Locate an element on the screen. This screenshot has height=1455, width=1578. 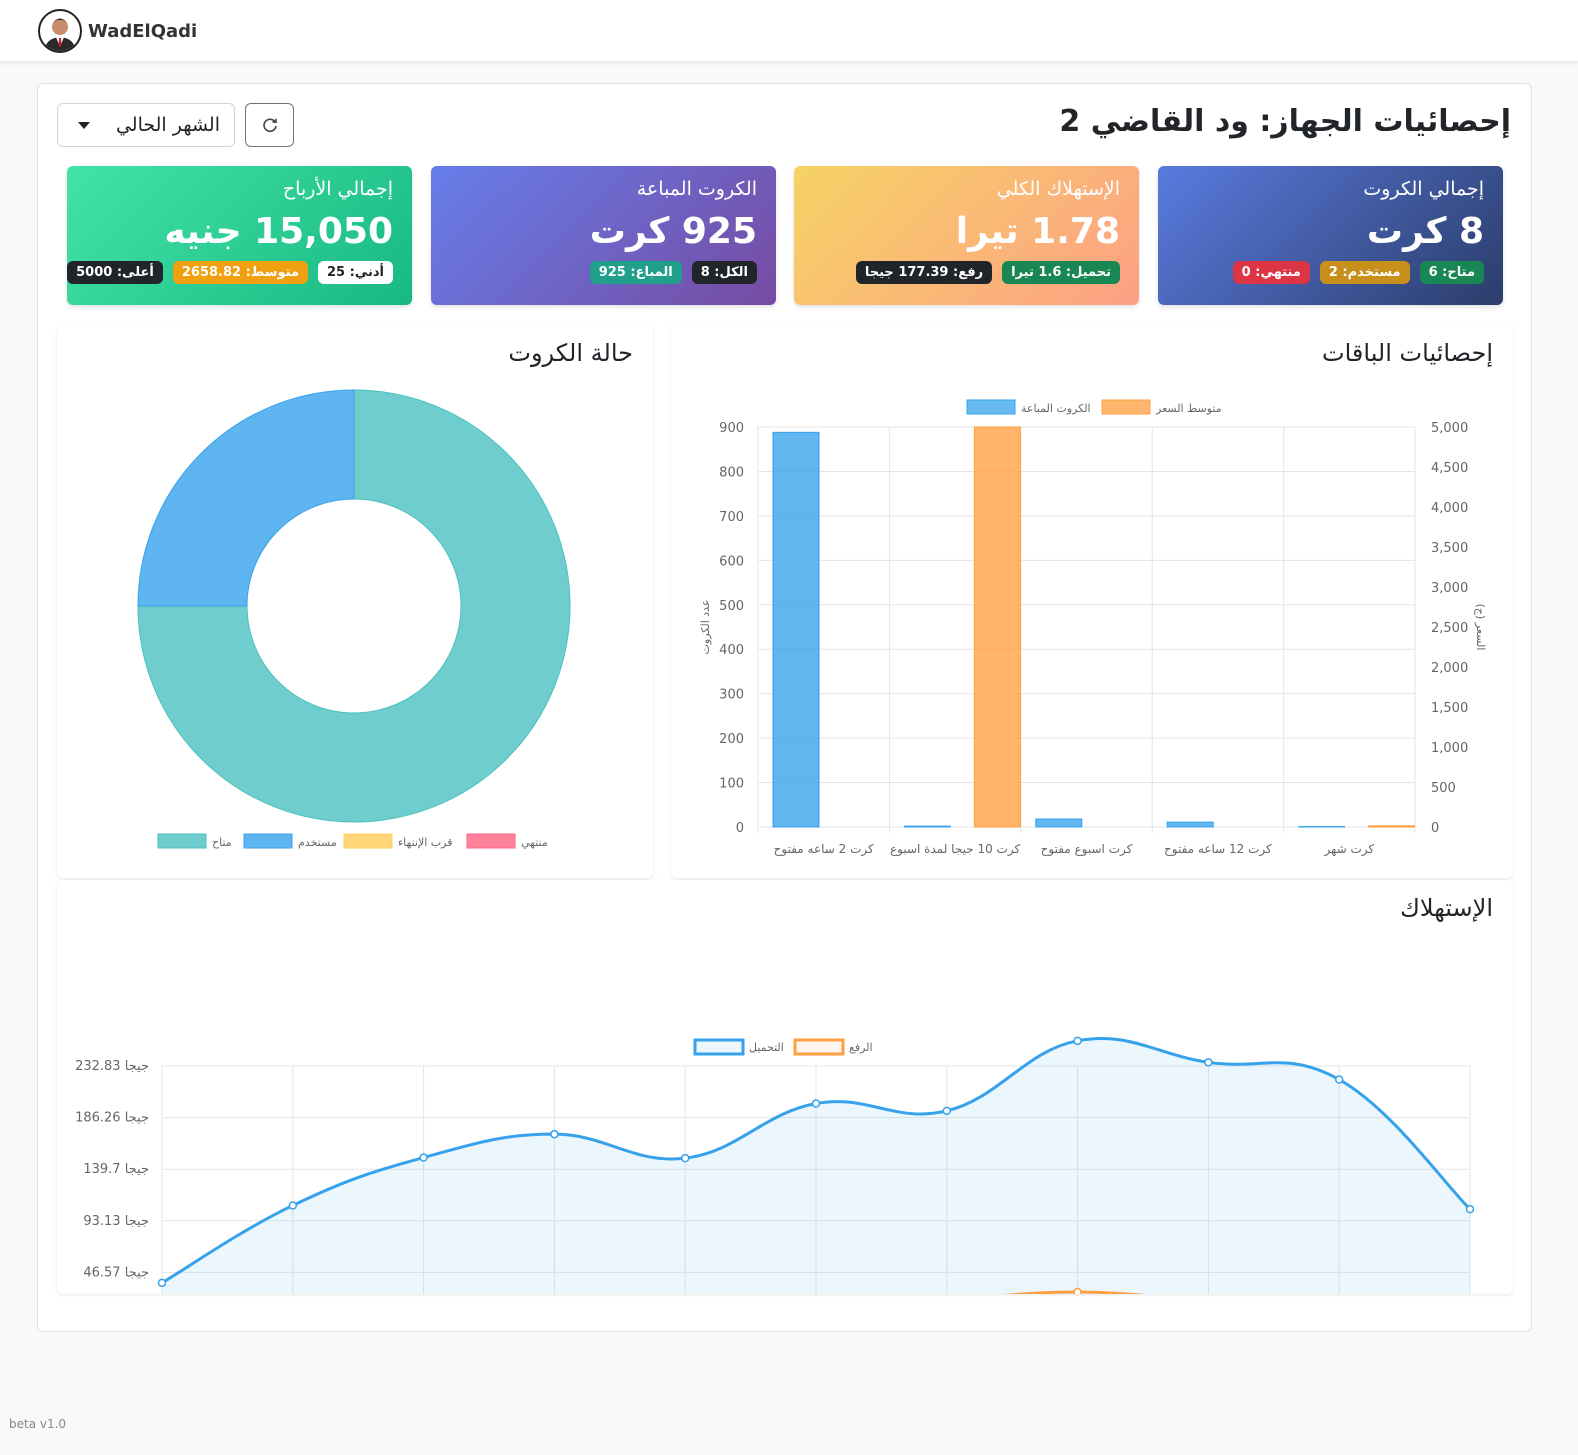
period-select-value: الشهر الحالي is located at coordinates (167, 125).